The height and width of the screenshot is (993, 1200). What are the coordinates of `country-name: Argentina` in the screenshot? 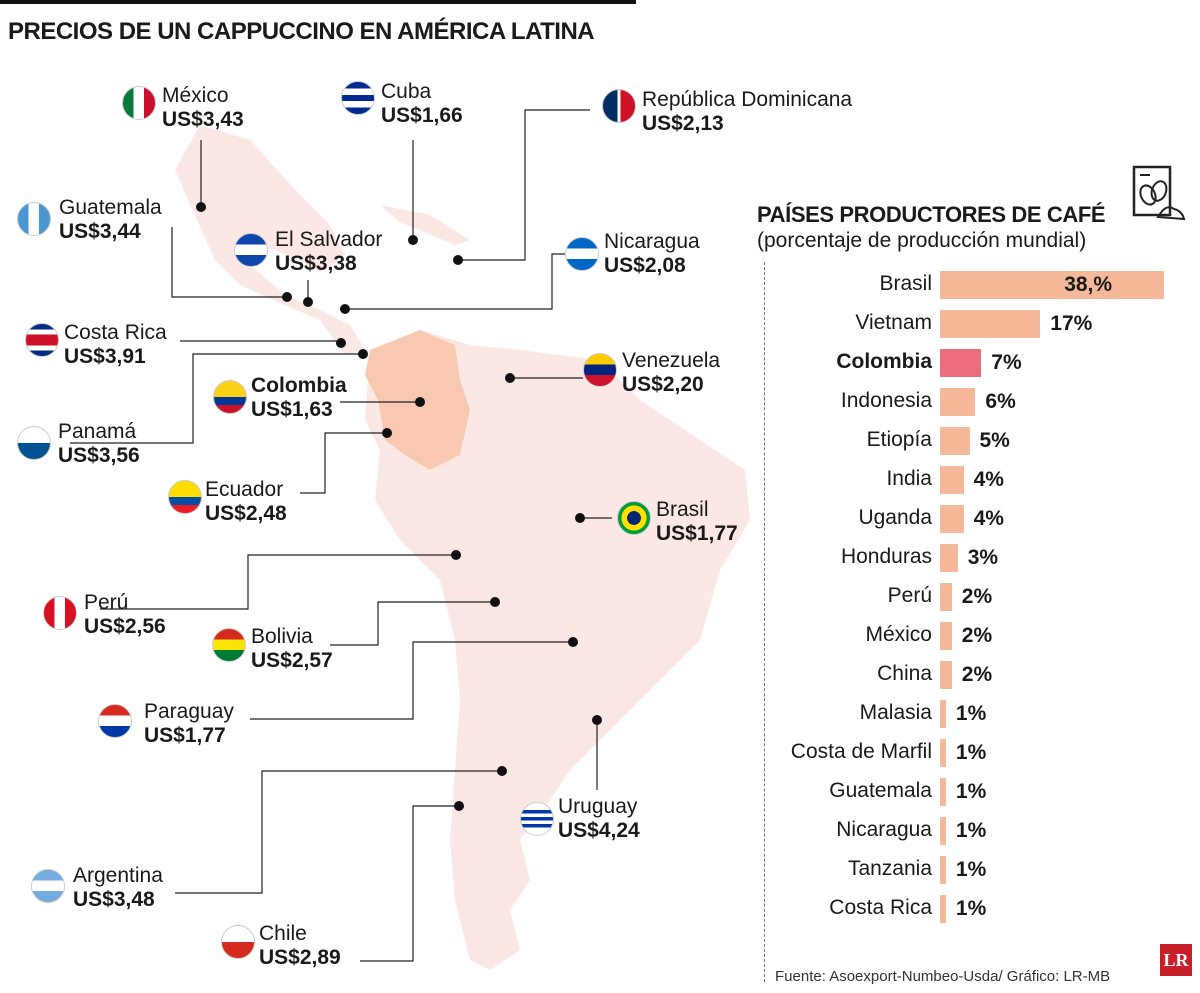 It's located at (118, 875).